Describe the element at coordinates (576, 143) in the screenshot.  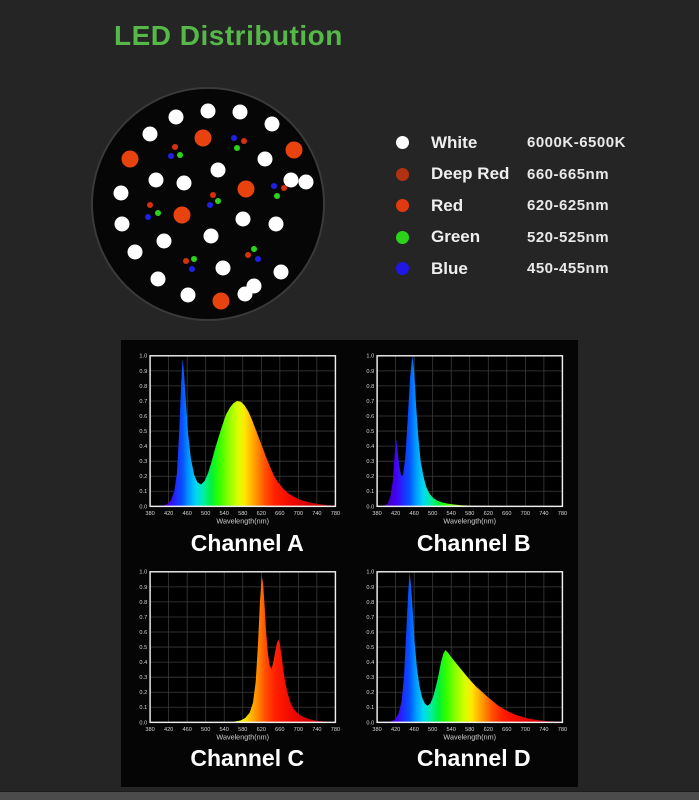
I see `legend-range: 6000K-6500K` at that location.